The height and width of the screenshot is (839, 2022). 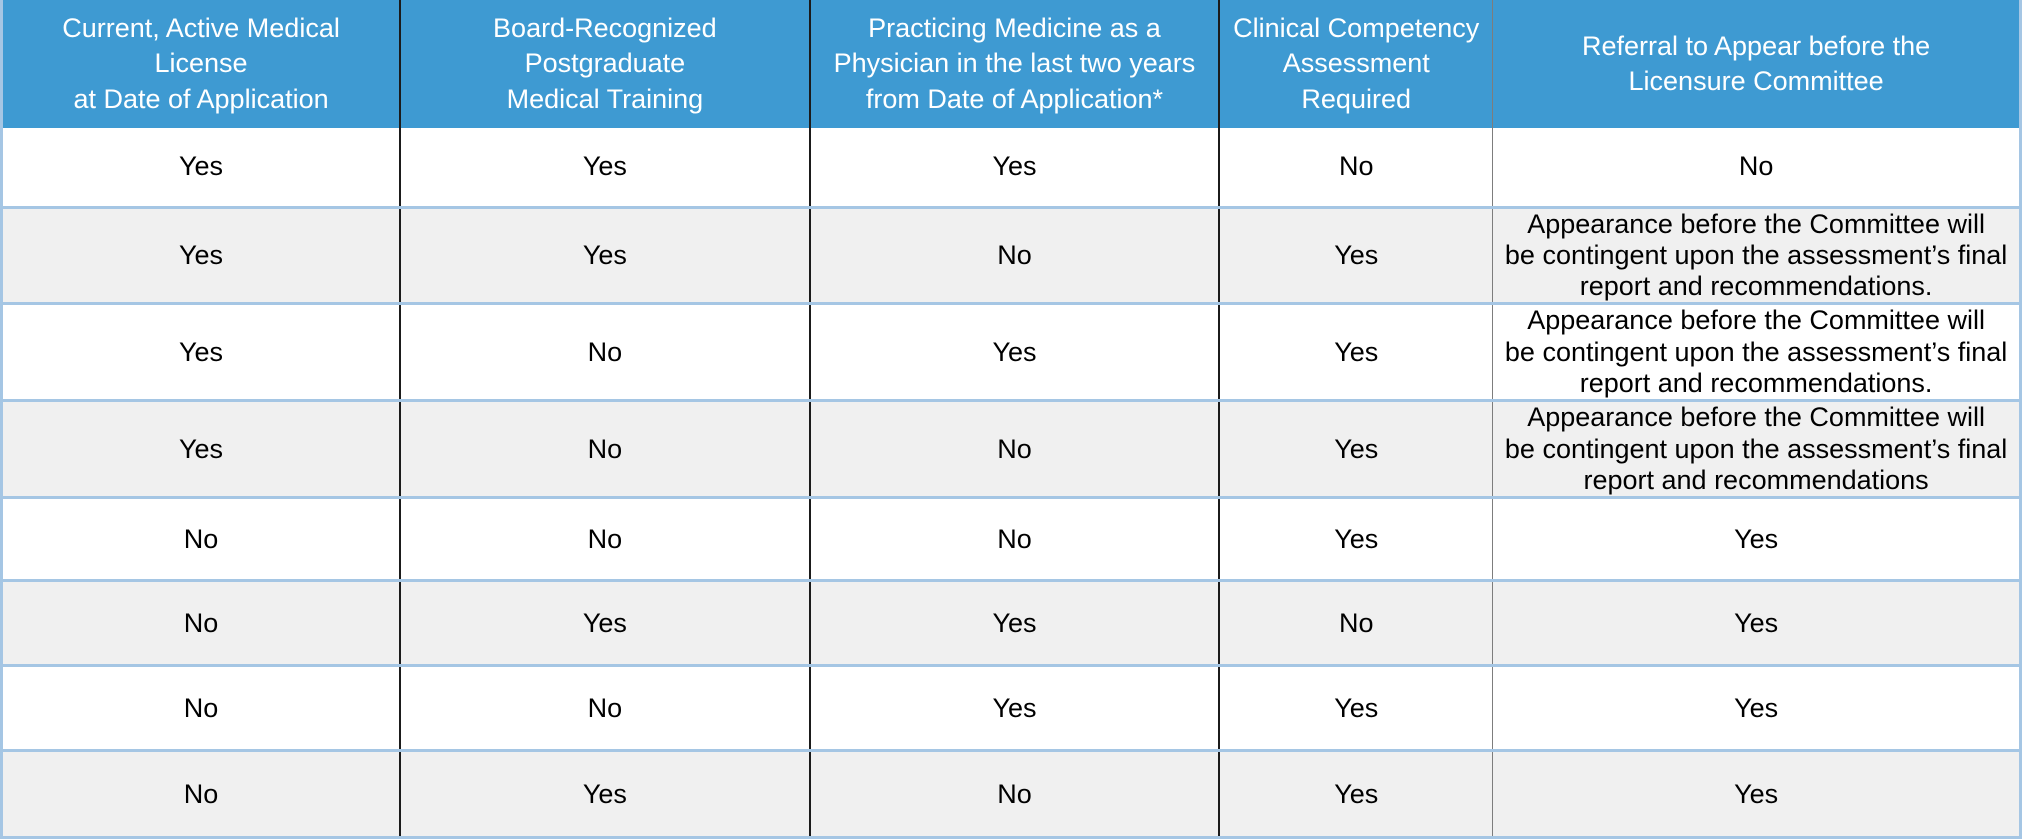 I want to click on table-row: No Yes Yes No Yes, so click(x=1011, y=623).